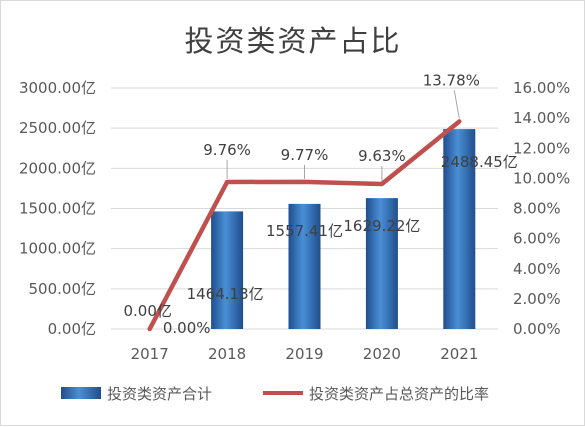 The height and width of the screenshot is (427, 585). Describe the element at coordinates (382, 354) in the screenshot. I see `x-tick-label: 2020` at that location.